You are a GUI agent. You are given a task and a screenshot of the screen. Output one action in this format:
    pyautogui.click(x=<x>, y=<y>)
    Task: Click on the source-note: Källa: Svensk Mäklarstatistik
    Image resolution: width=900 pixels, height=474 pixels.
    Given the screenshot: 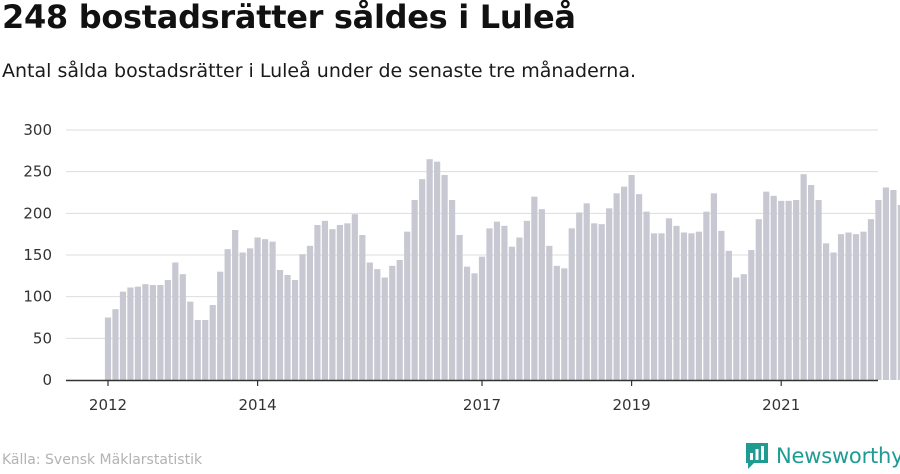 What is the action you would take?
    pyautogui.click(x=102, y=460)
    